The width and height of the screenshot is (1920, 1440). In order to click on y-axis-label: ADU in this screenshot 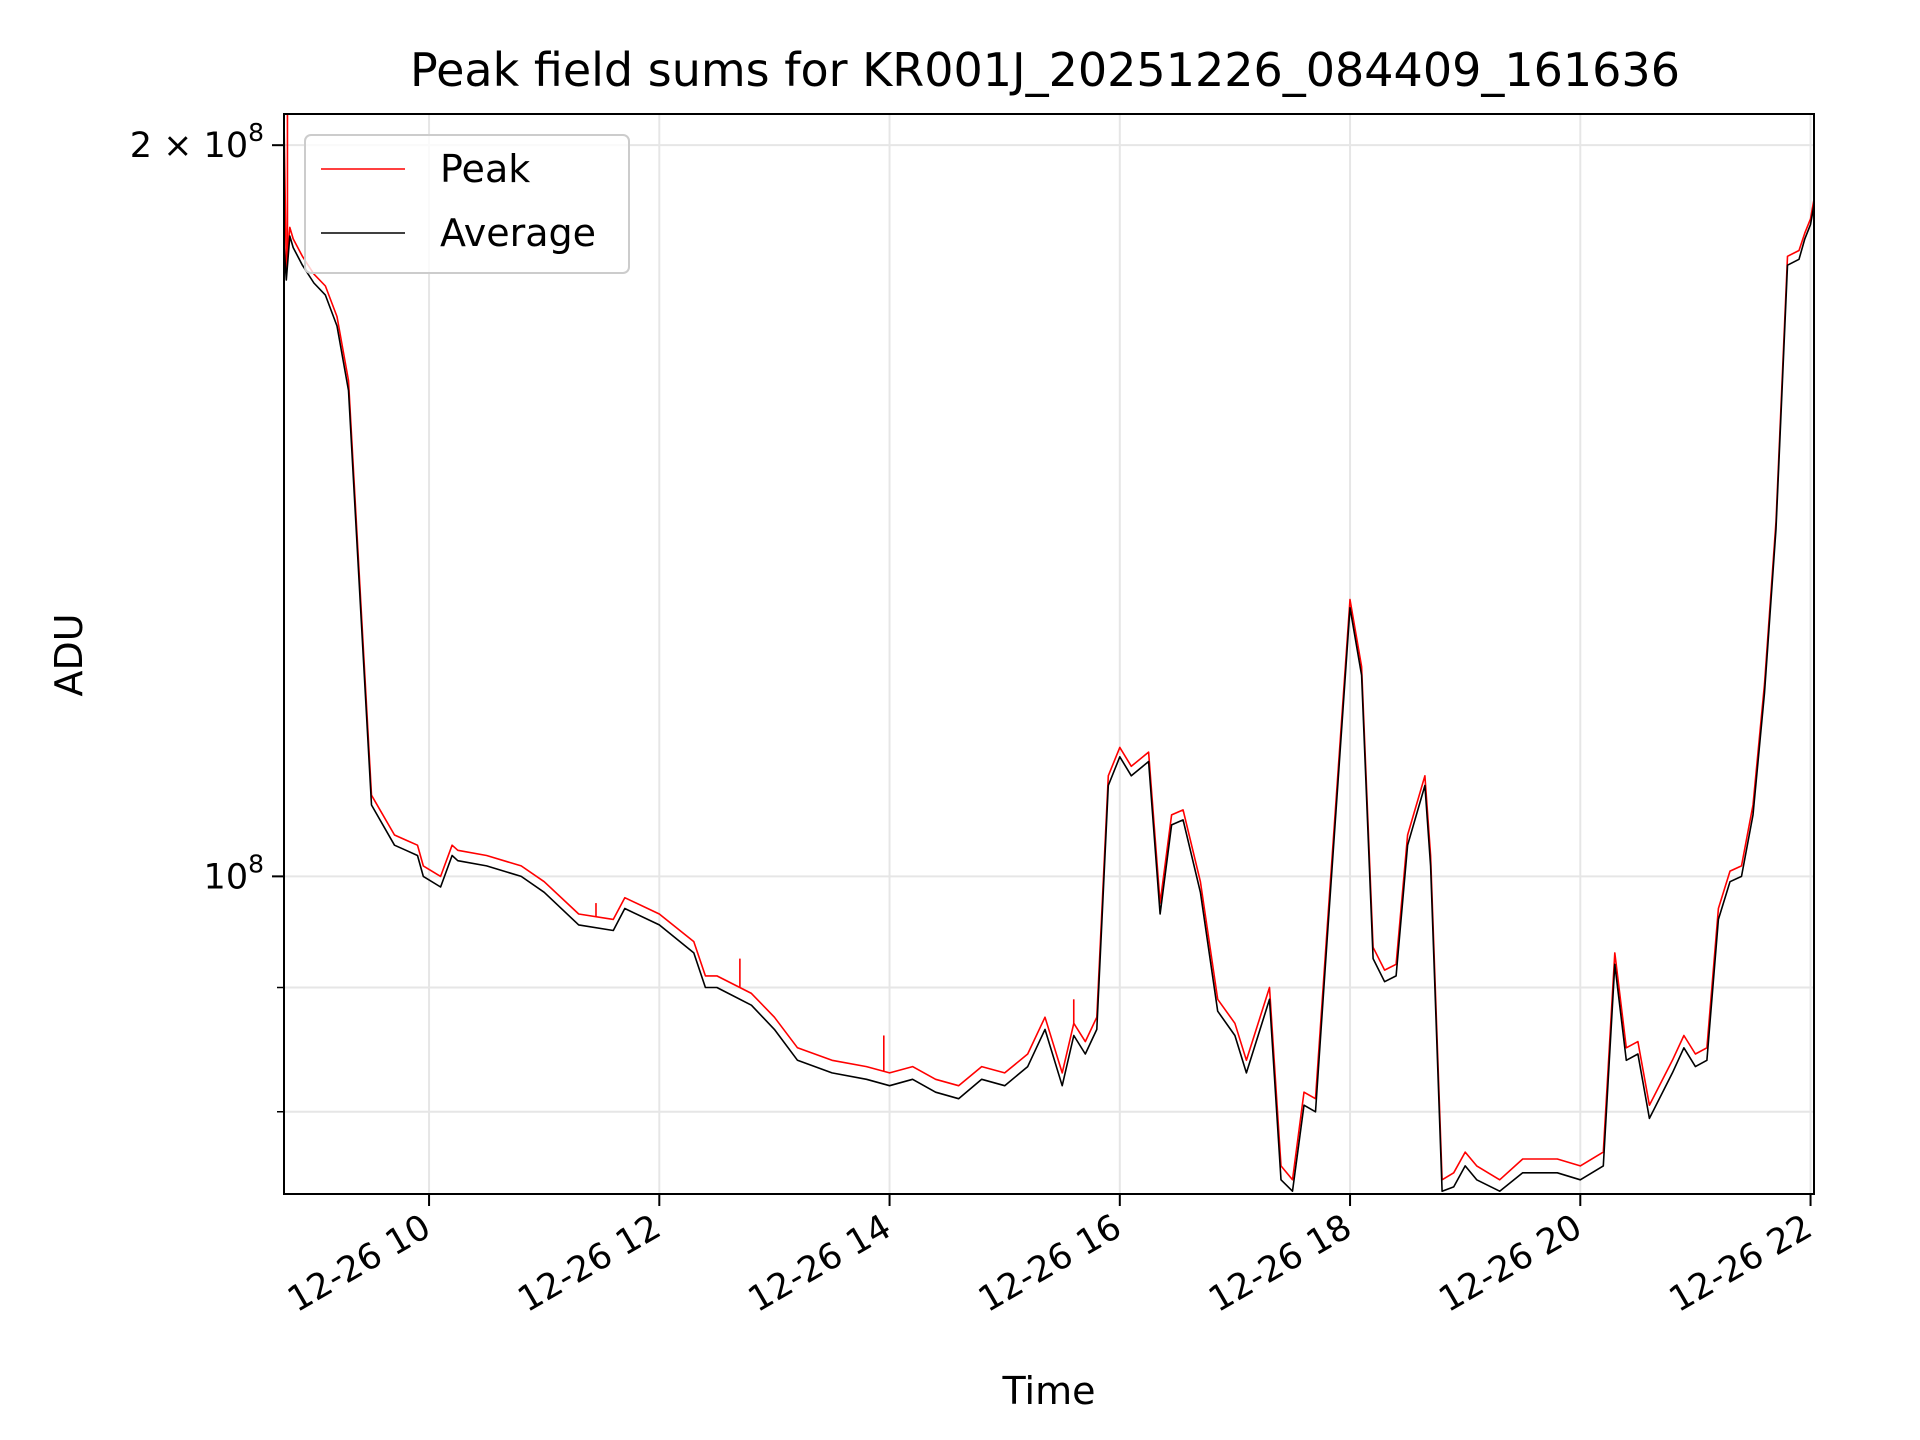, I will do `click(69, 654)`.